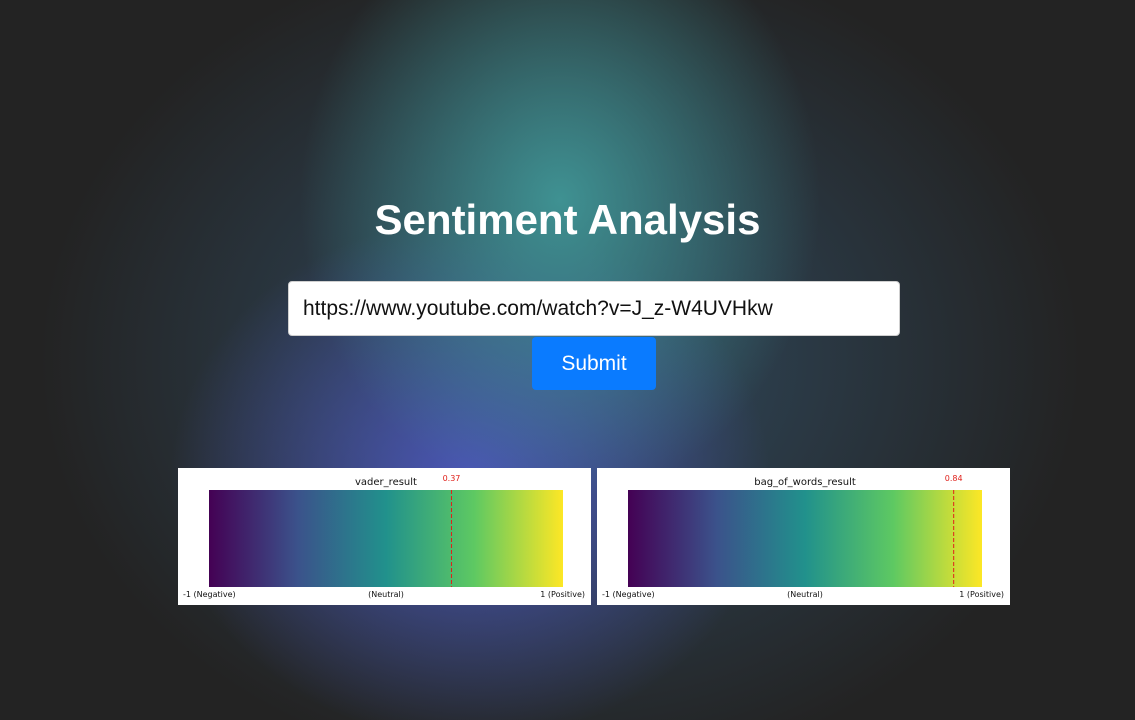 Image resolution: width=1135 pixels, height=720 pixels. I want to click on submit-button: Submit, so click(594, 363).